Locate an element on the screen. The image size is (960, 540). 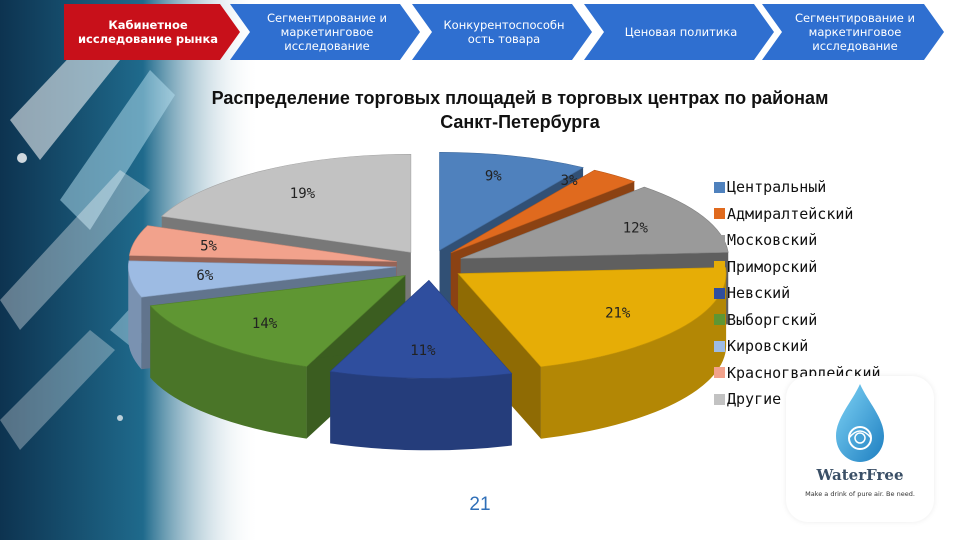
legend-item: Центральный is located at coordinates (797, 187).